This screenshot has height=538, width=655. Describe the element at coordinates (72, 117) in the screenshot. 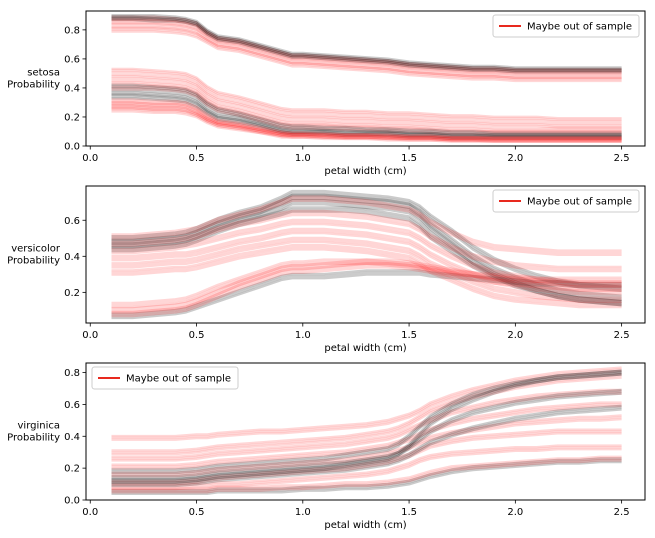

I see `y-tick-label: 0.2` at that location.